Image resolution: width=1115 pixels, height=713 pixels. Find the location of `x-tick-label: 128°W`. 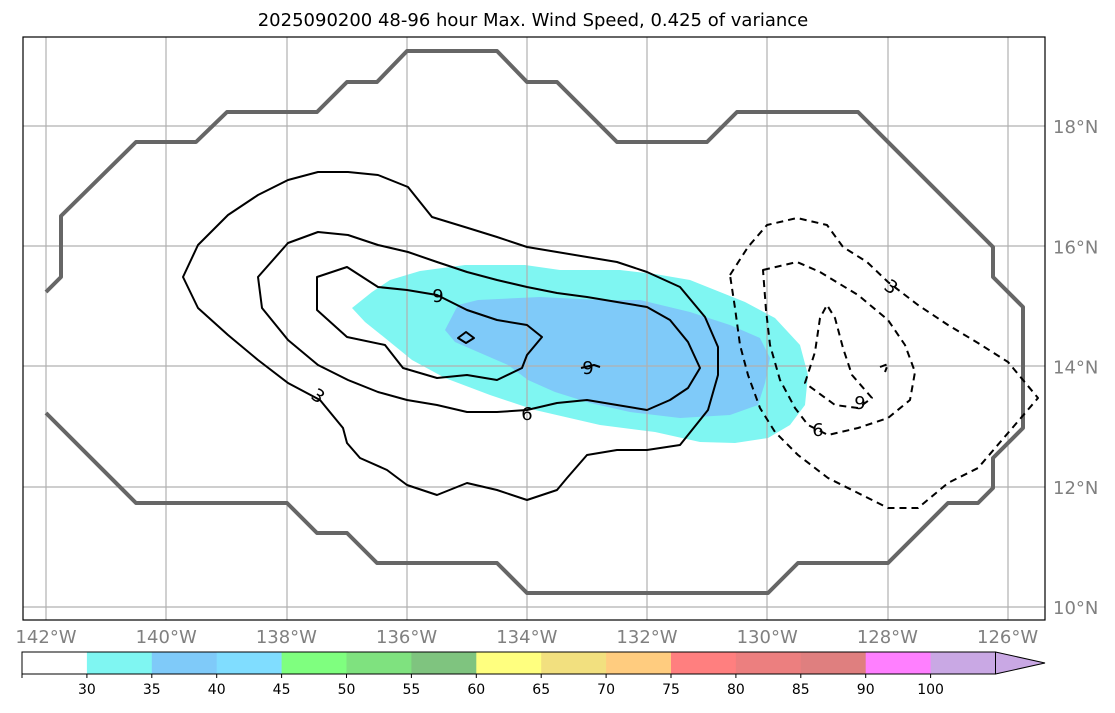

x-tick-label: 128°W is located at coordinates (887, 637).